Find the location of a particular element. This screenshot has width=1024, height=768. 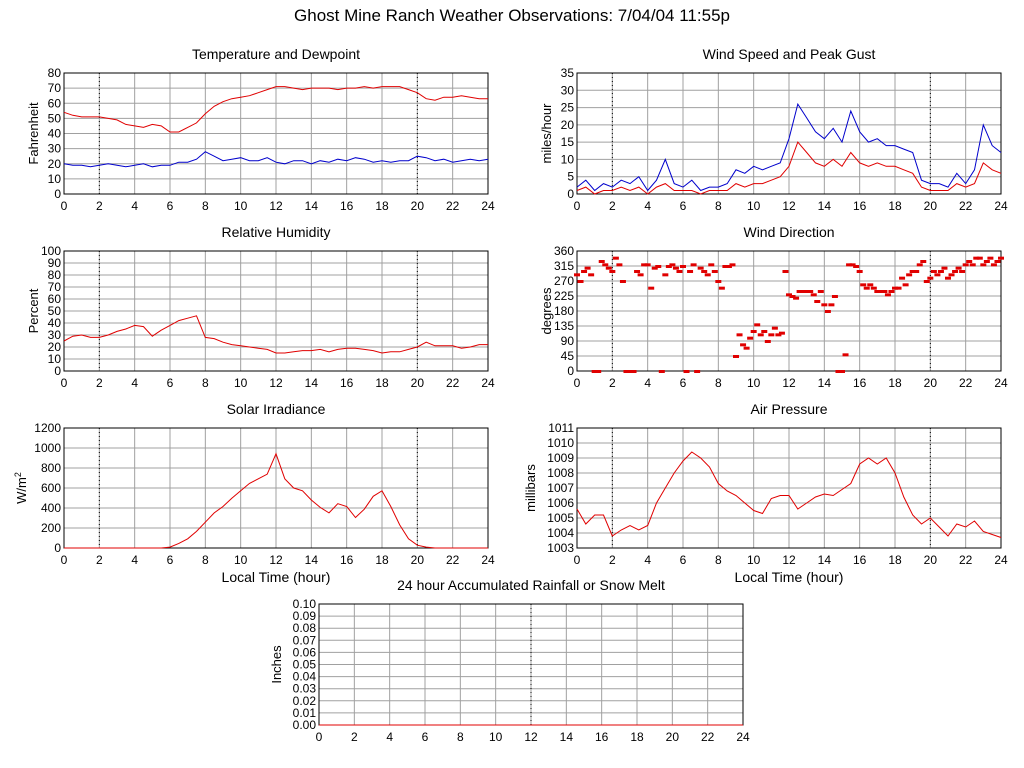

rain-ytick-label: 0.04 is located at coordinates (305, 677).